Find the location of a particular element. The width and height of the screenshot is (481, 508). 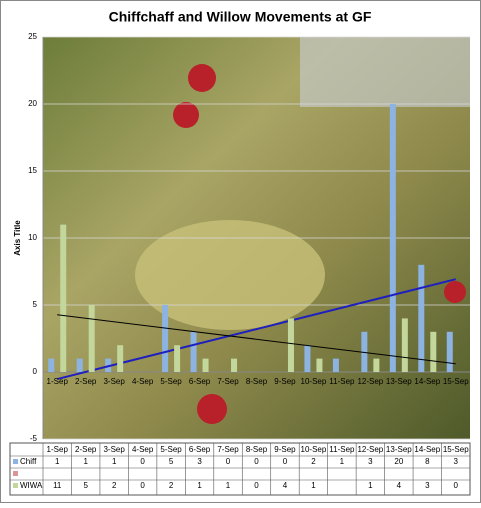

y-tick-label: 5 is located at coordinates (35, 304).